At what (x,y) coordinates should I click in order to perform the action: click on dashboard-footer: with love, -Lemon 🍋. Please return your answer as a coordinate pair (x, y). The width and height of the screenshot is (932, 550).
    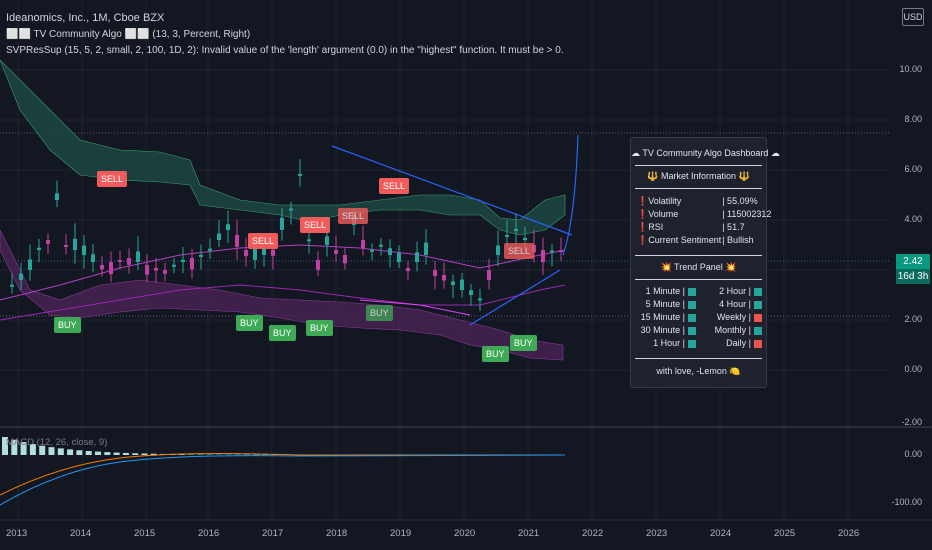
    Looking at the image, I should click on (698, 371).